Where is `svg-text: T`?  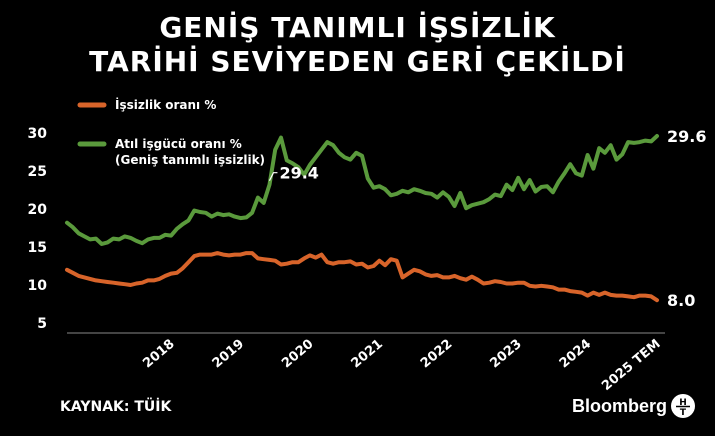 svg-text: T is located at coordinates (683, 413).